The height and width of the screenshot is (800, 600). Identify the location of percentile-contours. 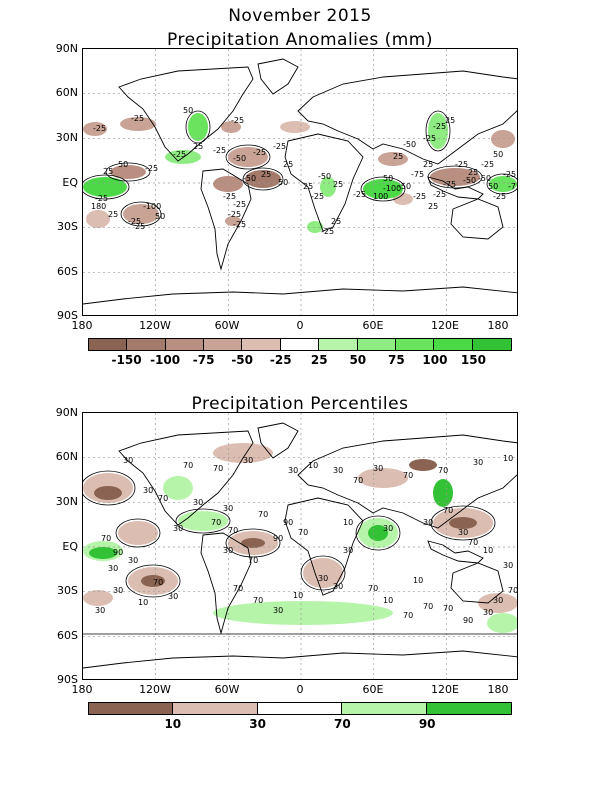
(300, 552).